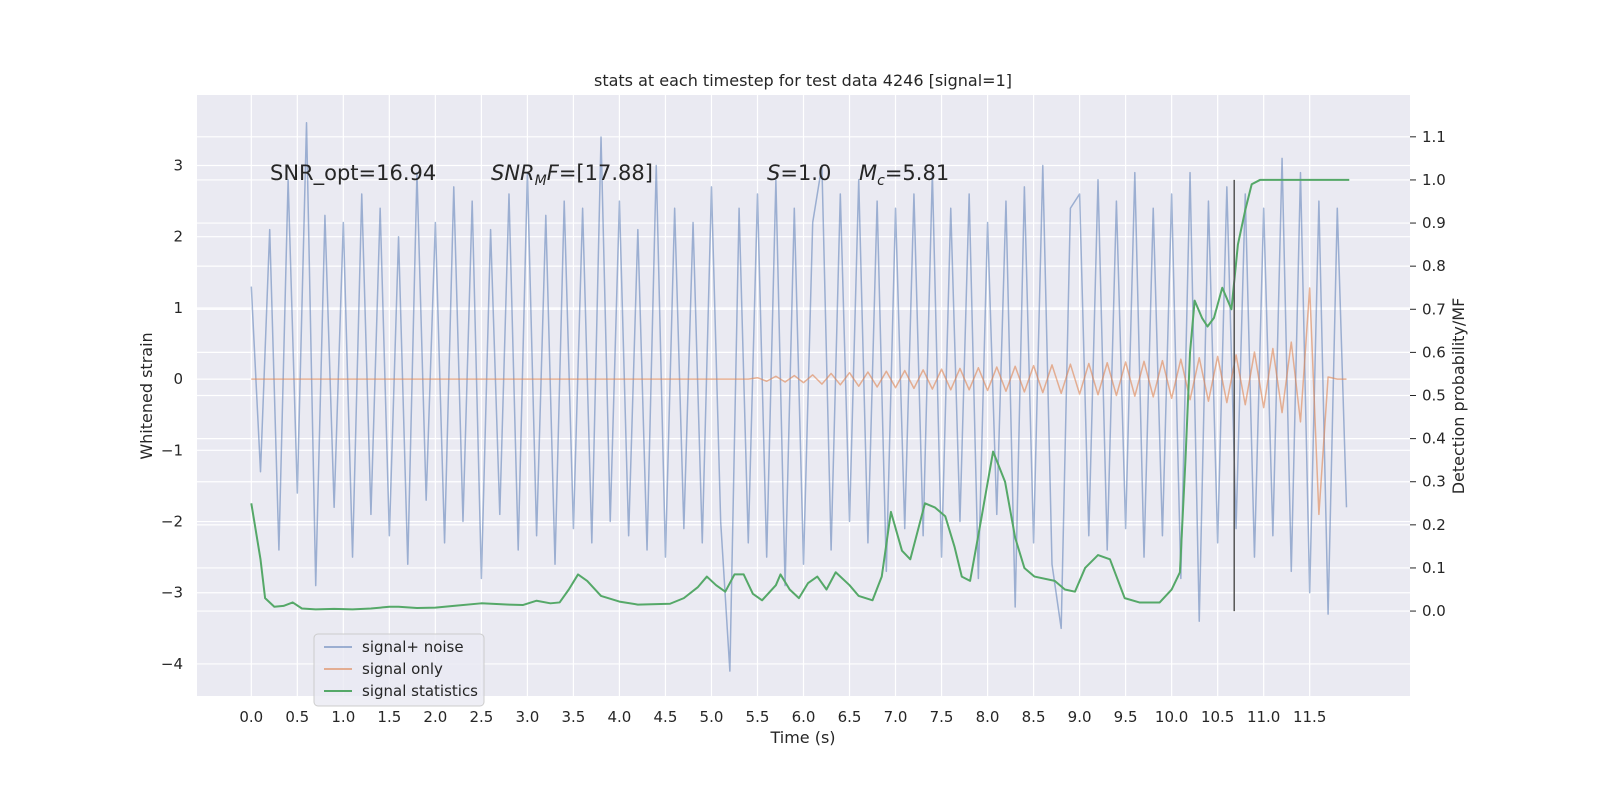 The image size is (1600, 800). What do you see at coordinates (251, 717) in the screenshot?
I see `x-tick-label: 0.0` at bounding box center [251, 717].